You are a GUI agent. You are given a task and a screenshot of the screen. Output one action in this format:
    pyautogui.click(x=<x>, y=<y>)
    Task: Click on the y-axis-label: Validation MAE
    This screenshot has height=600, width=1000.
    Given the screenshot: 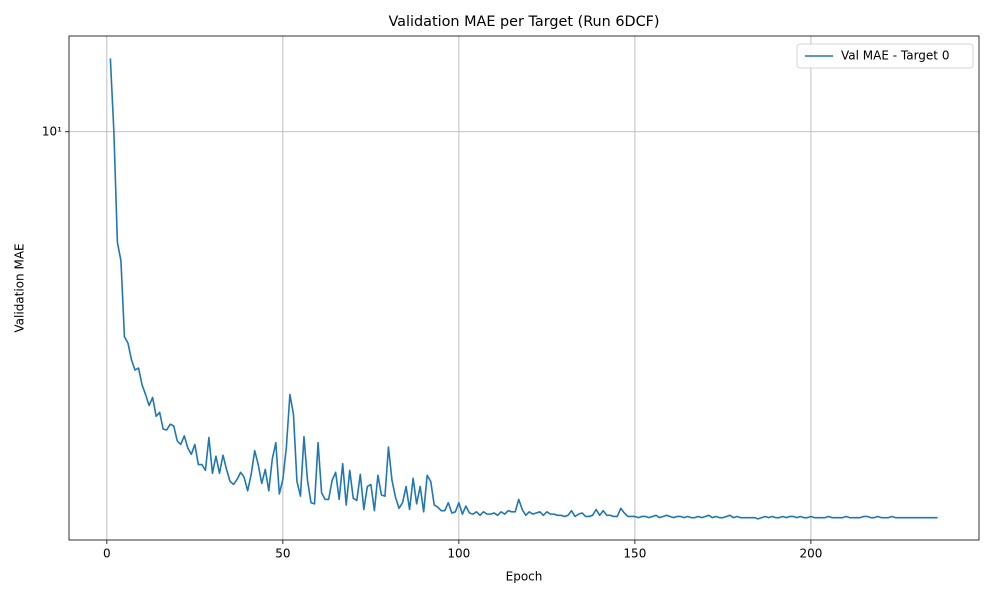 What is the action you would take?
    pyautogui.click(x=20, y=287)
    